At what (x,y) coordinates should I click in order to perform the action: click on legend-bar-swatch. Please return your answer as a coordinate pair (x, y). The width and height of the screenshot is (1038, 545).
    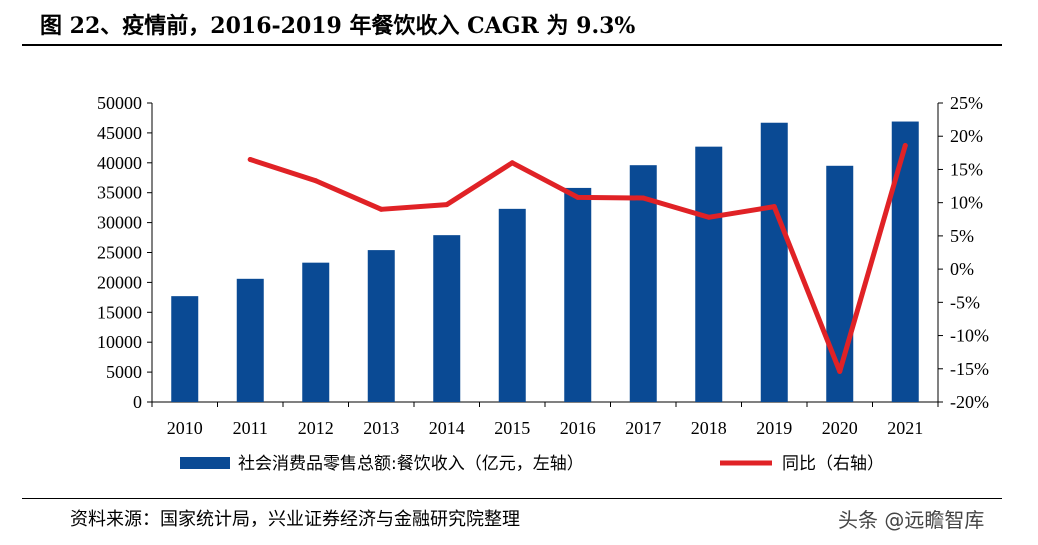
    Looking at the image, I should click on (205, 463).